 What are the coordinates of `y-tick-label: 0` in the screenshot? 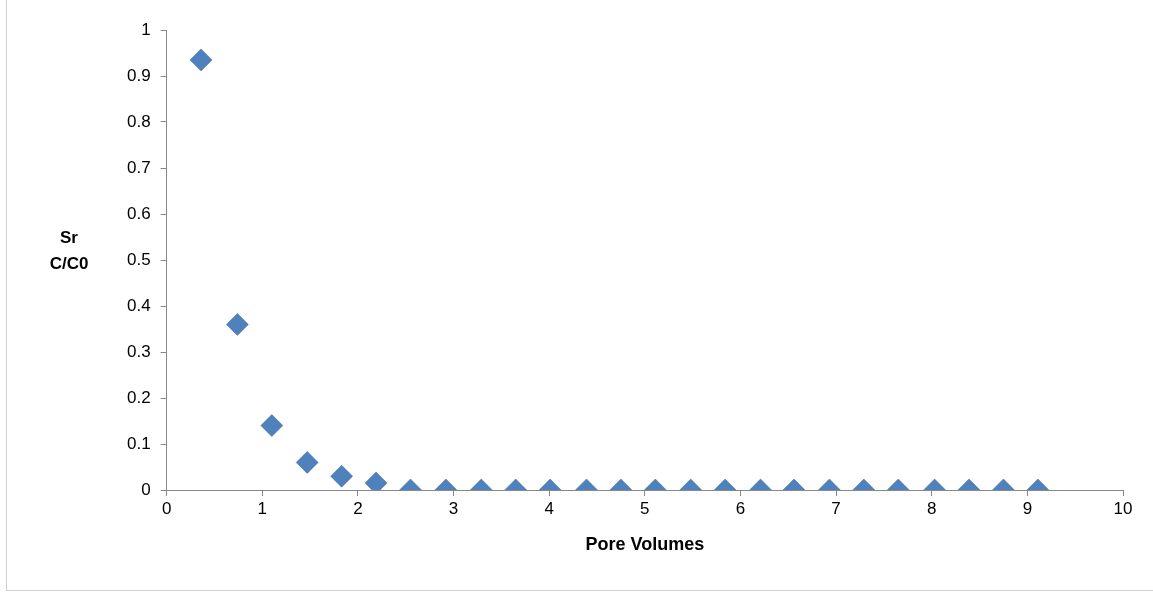 It's located at (146, 489).